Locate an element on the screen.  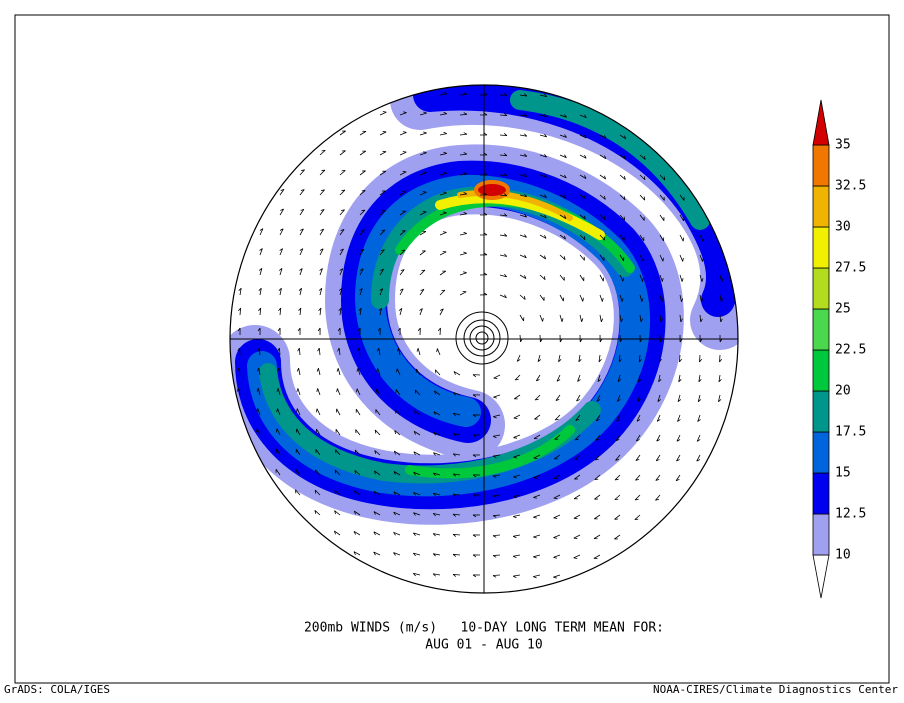
colorbar-band is located at coordinates (821, 165).